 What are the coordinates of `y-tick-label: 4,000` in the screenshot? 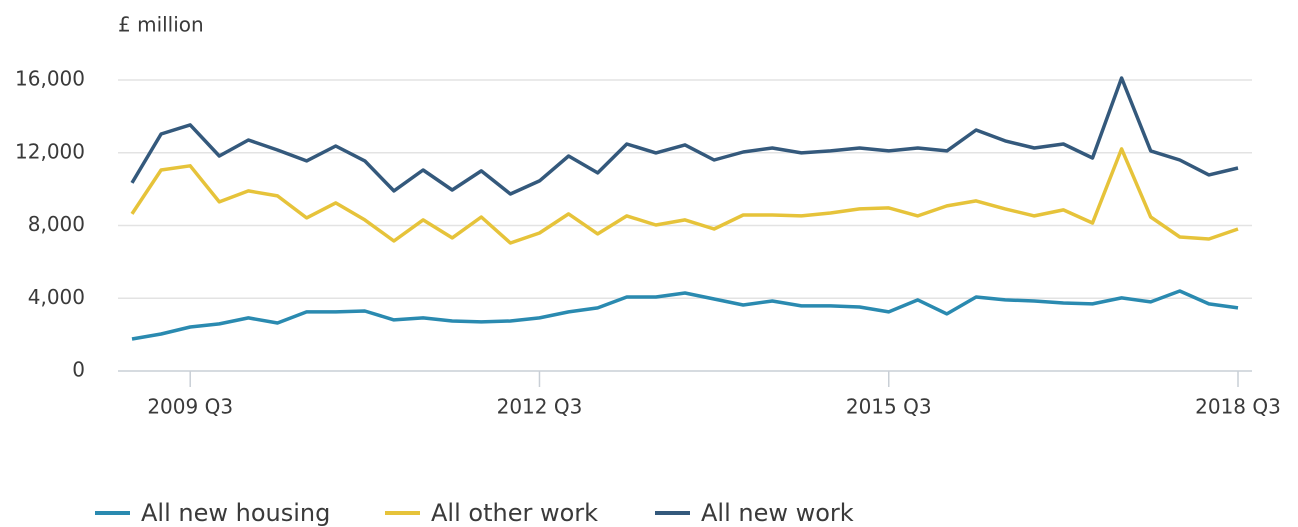 It's located at (56, 297).